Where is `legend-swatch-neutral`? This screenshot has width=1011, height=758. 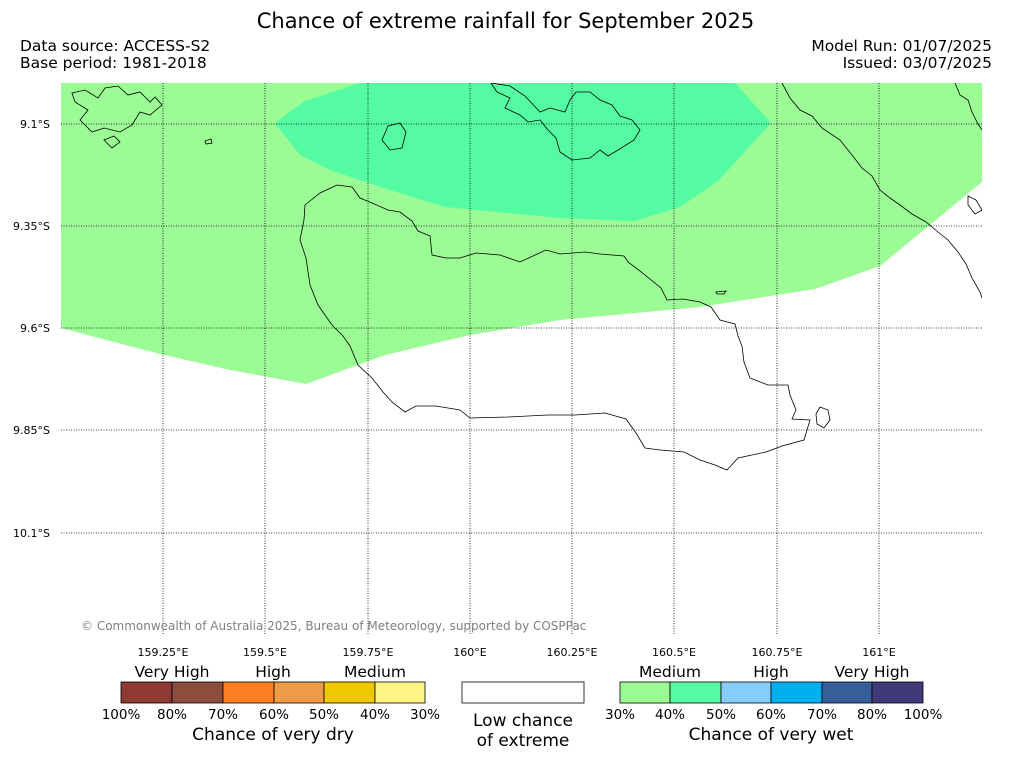 legend-swatch-neutral is located at coordinates (523, 692).